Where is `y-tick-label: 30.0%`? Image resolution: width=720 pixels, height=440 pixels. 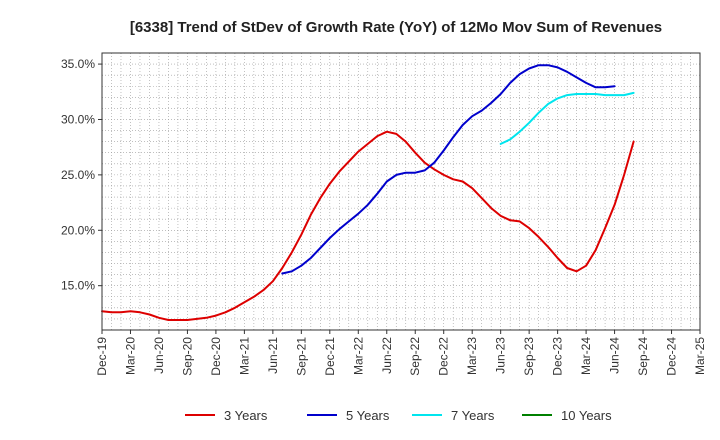 y-tick-label: 30.0% is located at coordinates (78, 119).